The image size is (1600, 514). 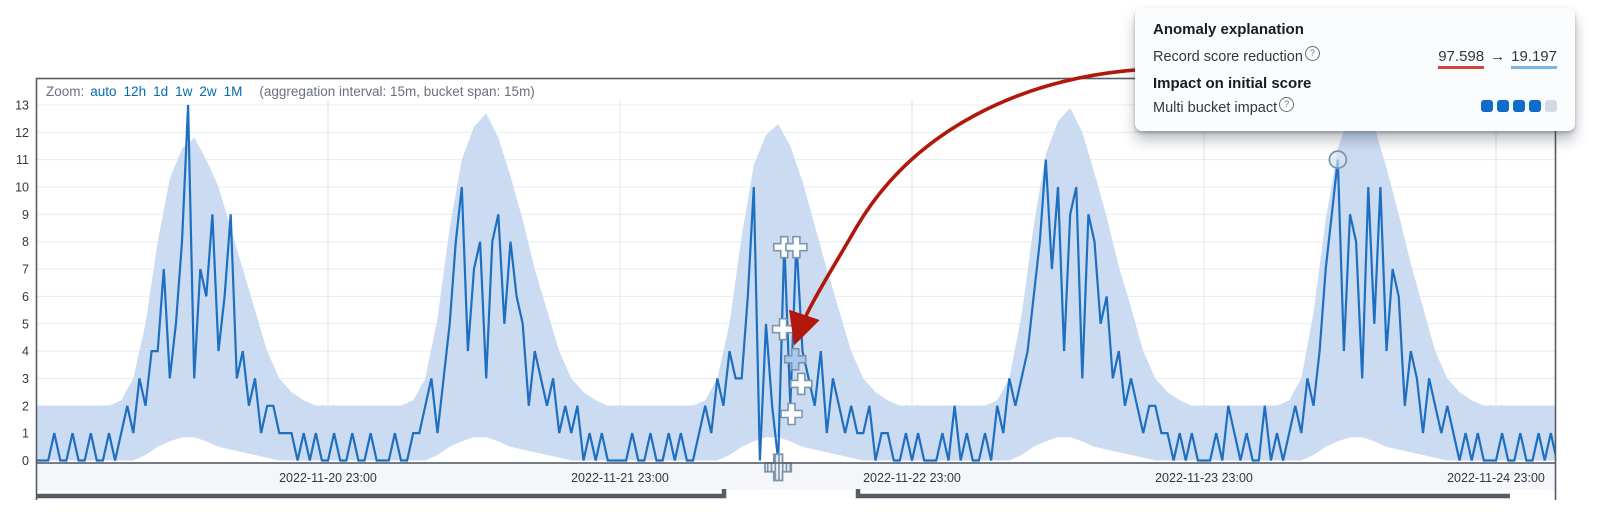 What do you see at coordinates (1461, 58) in the screenshot?
I see `score-before: 97.598` at bounding box center [1461, 58].